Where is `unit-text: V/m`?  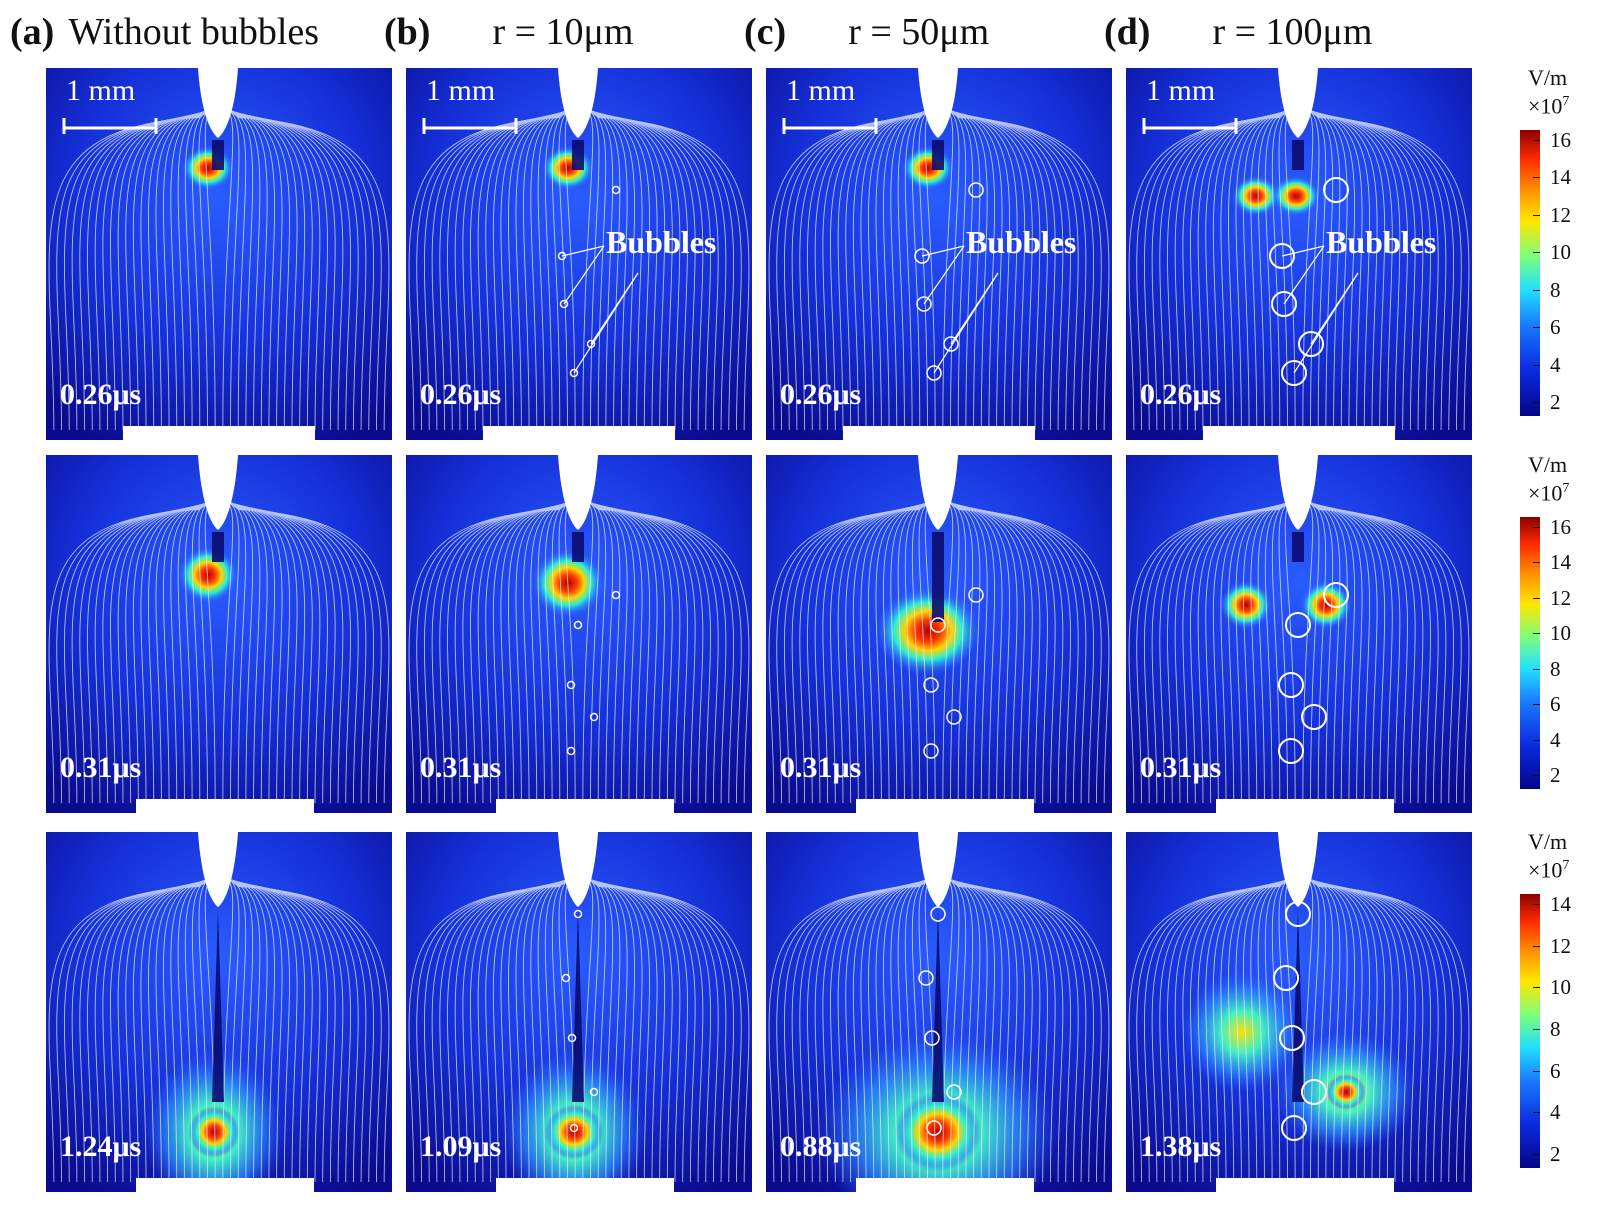
unit-text: V/m is located at coordinates (1548, 77).